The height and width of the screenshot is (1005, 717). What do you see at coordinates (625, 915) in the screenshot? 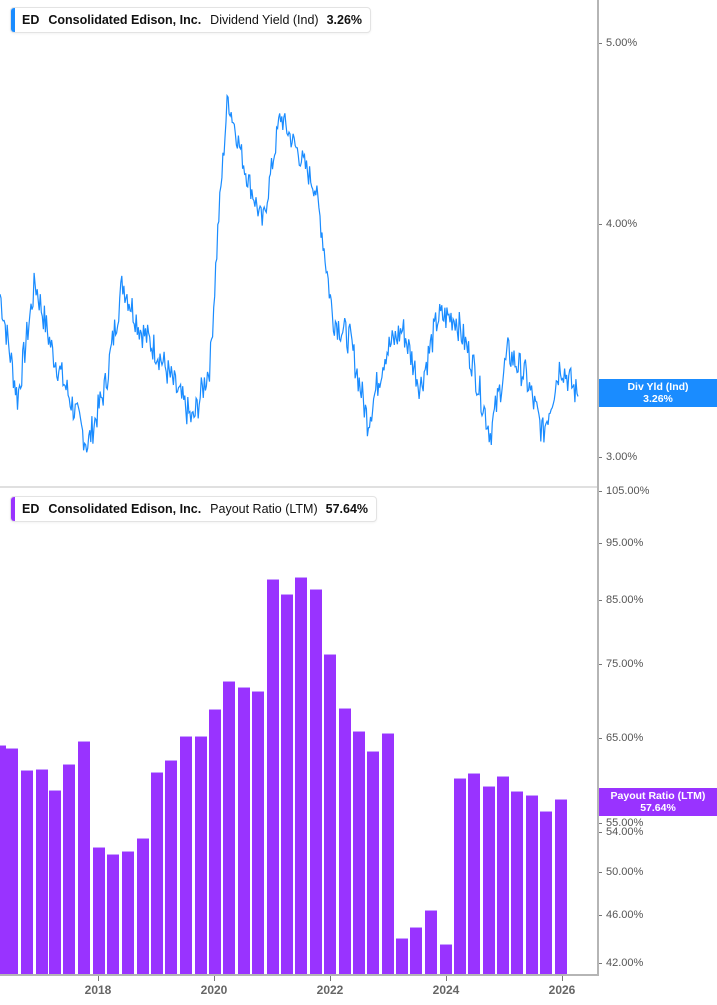
I see `y-tick-label: 46.00%` at bounding box center [625, 915].